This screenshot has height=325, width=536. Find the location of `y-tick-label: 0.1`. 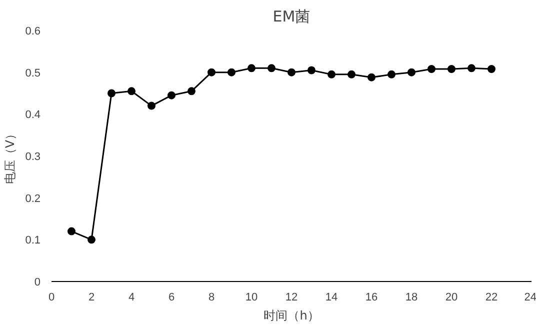

y-tick-label: 0.1 is located at coordinates (33, 240).